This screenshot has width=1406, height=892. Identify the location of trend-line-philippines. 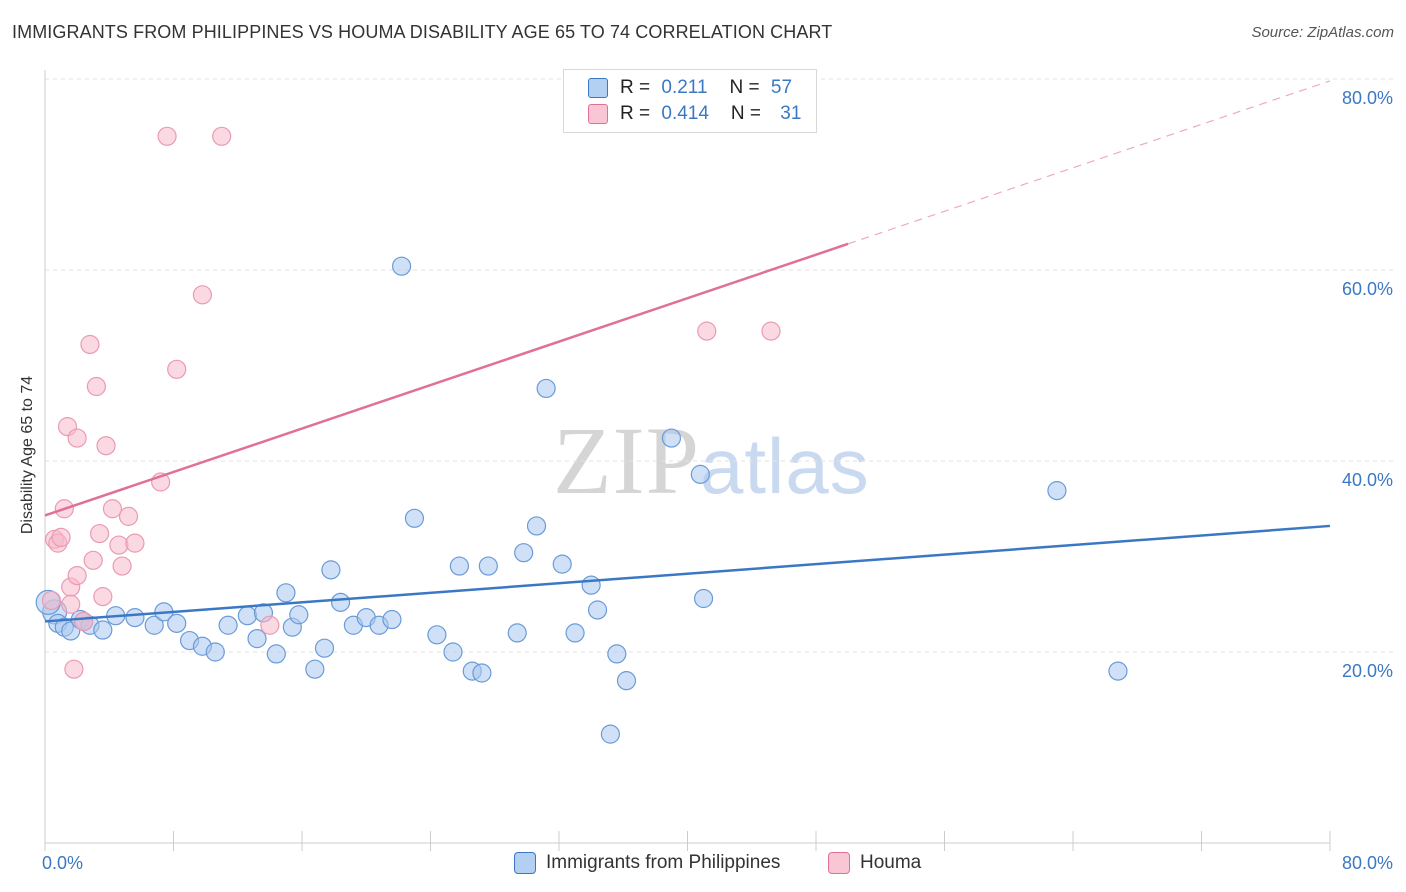
(687, 573).